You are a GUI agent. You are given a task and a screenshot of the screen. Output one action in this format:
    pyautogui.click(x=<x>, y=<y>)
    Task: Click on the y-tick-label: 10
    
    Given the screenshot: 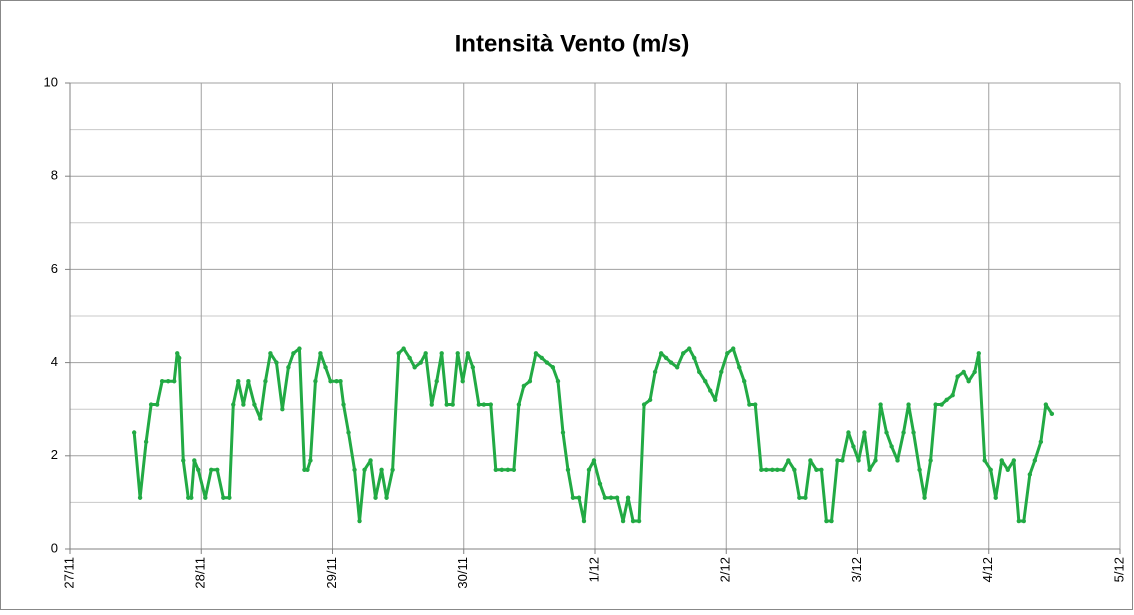 What is the action you would take?
    pyautogui.click(x=51, y=81)
    